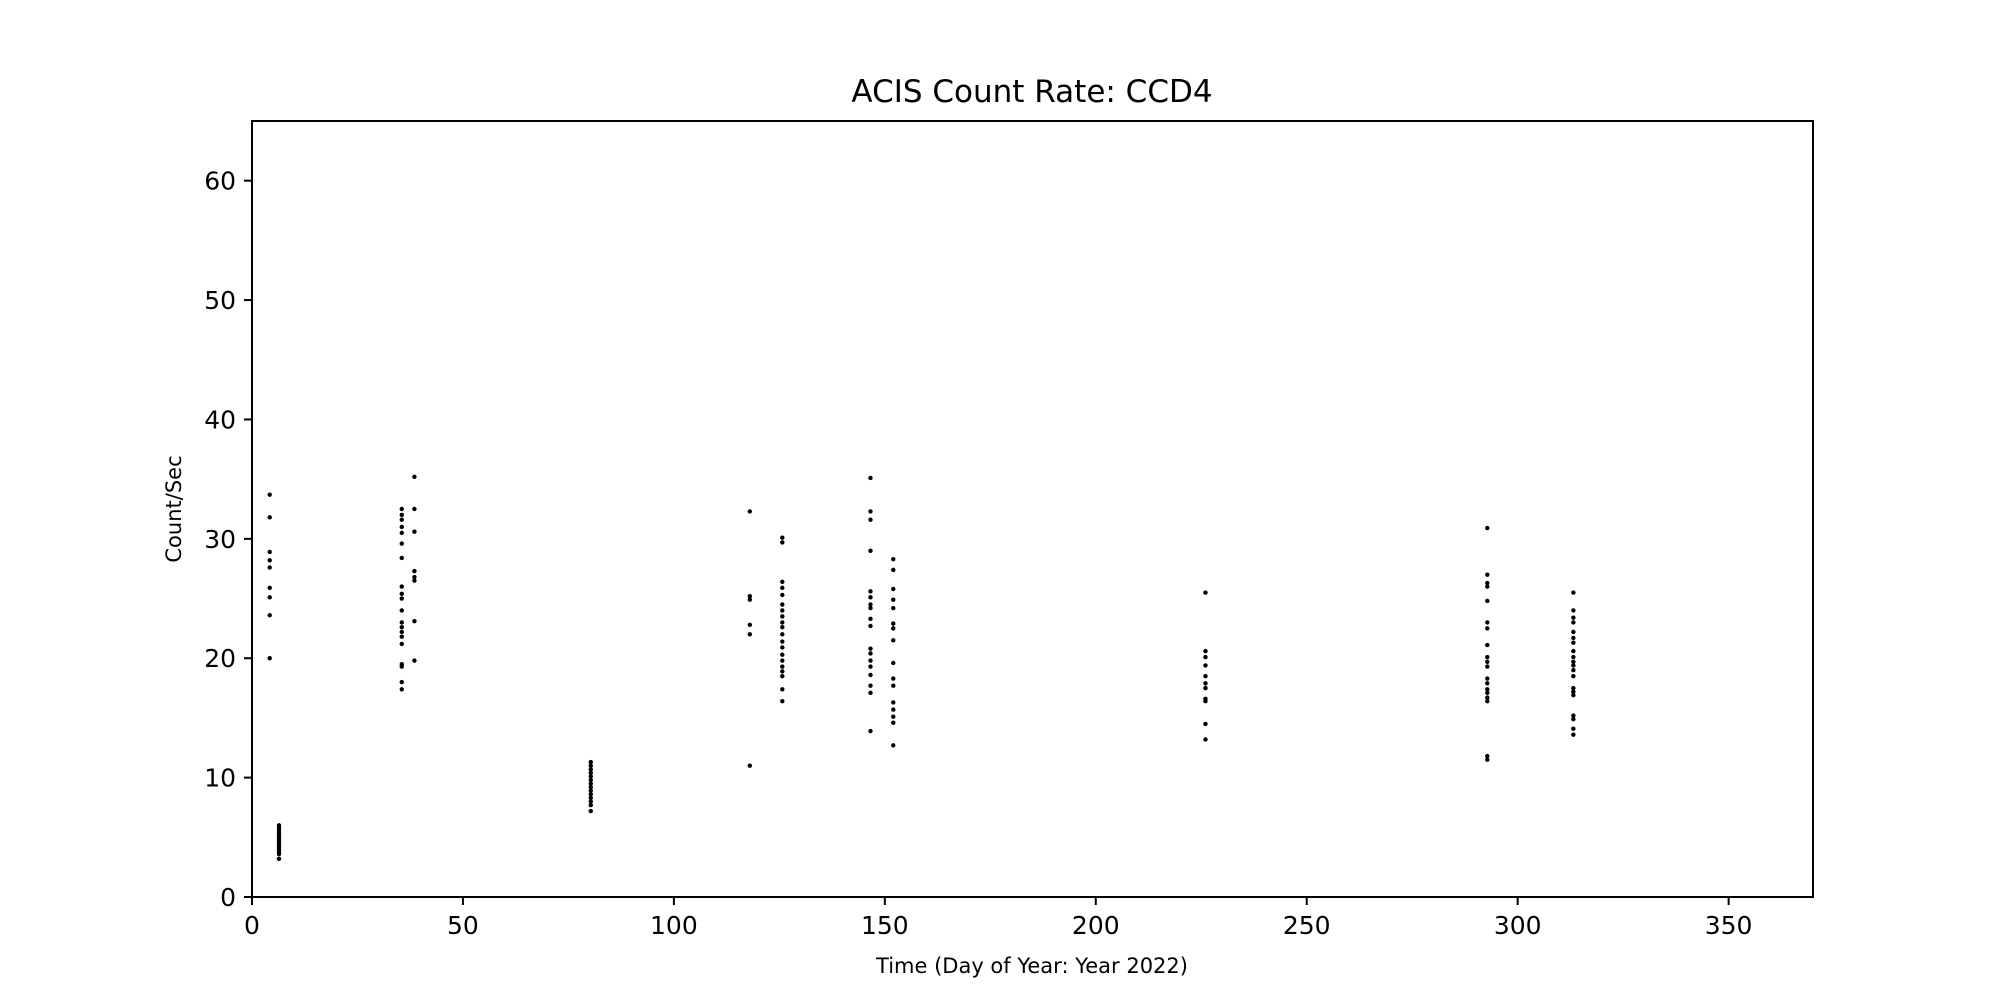 The image size is (2000, 1000). What do you see at coordinates (220, 658) in the screenshot?
I see `y-tick-label: 20` at bounding box center [220, 658].